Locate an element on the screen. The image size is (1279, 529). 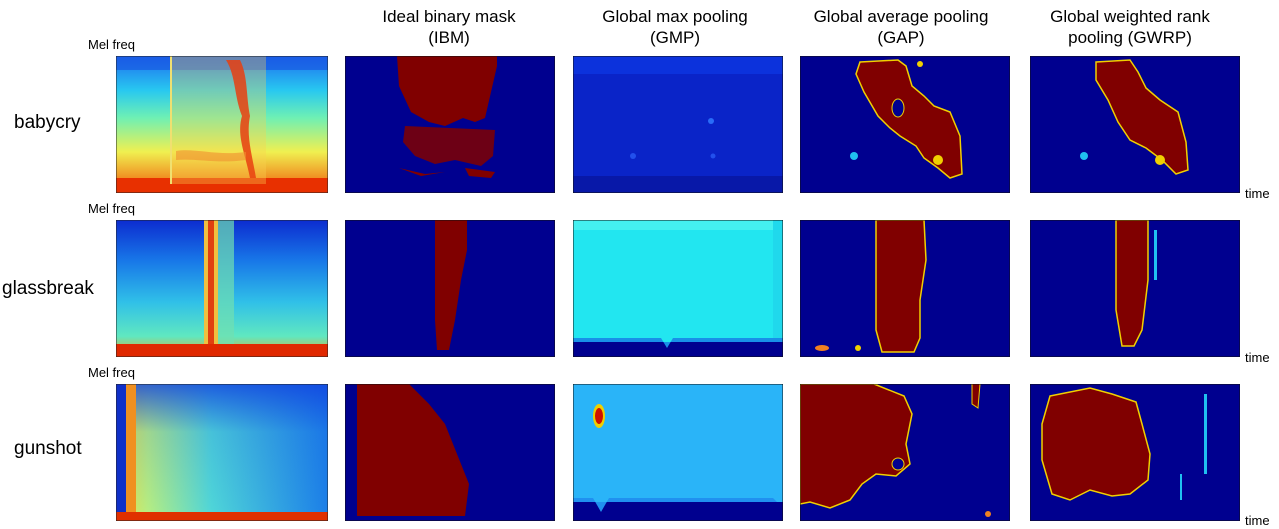
gap-map-gunshot is located at coordinates (905, 452).